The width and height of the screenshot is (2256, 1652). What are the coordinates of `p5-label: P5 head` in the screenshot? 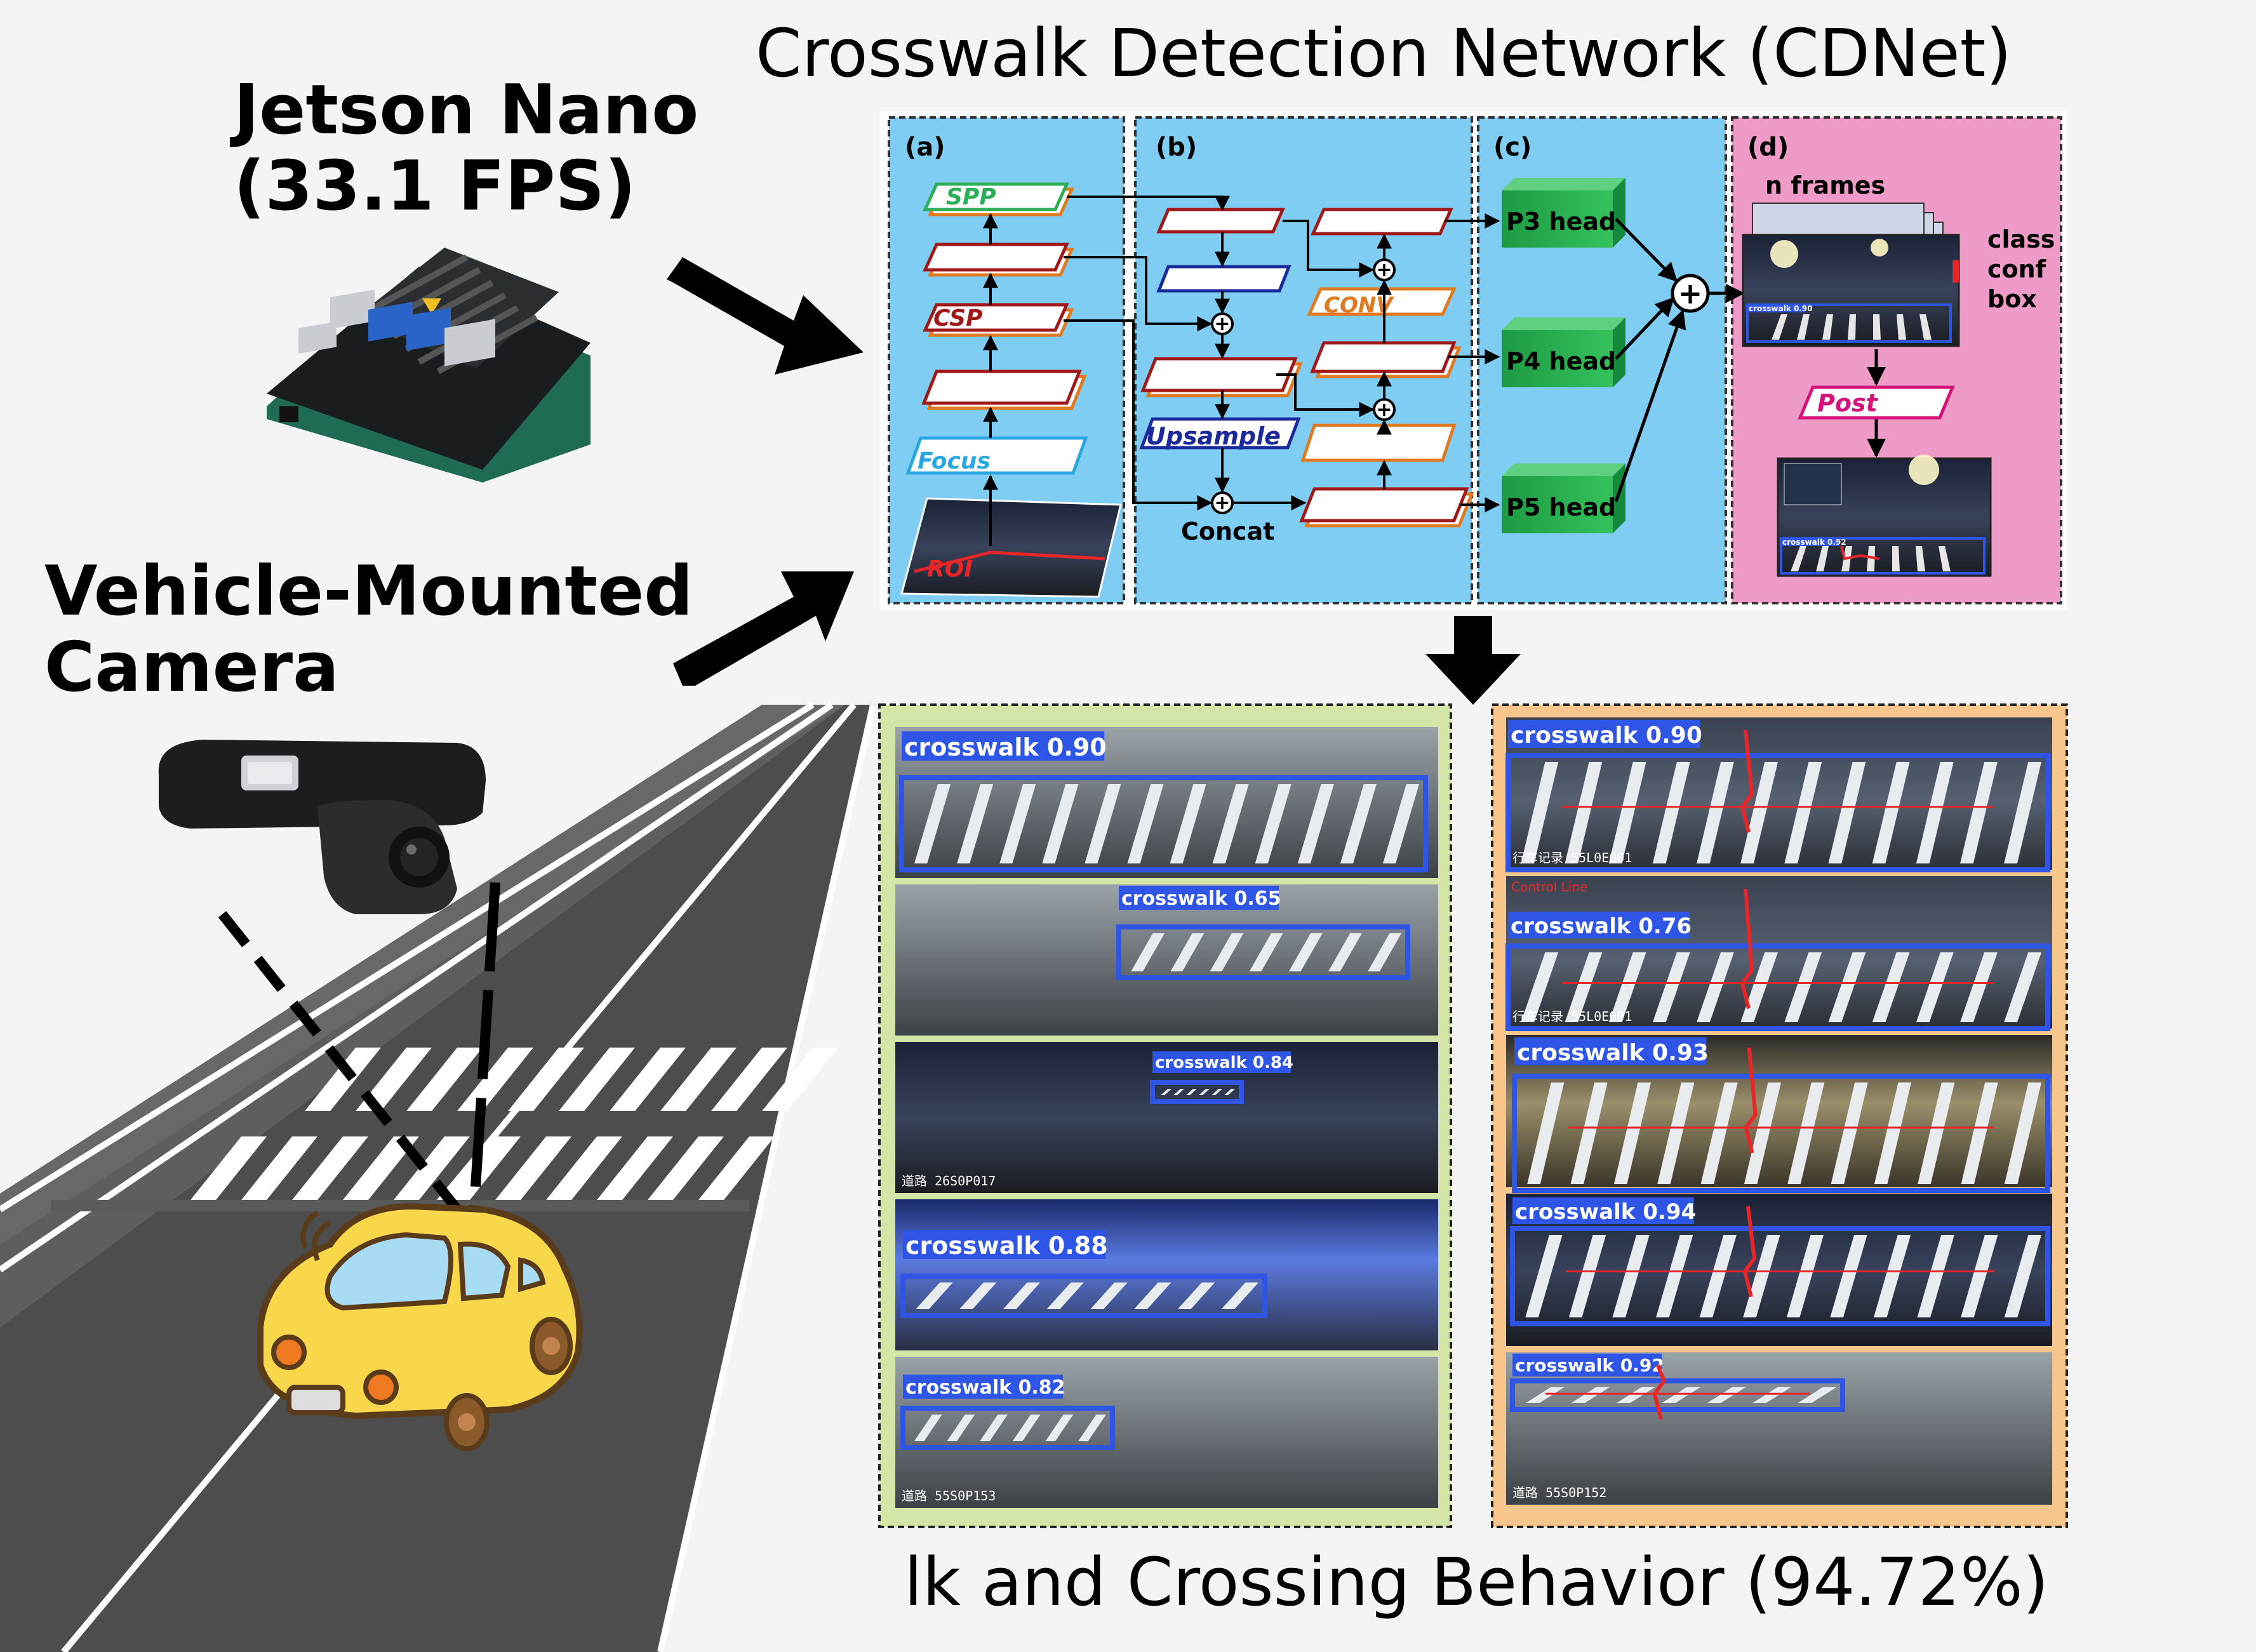 It's located at (1561, 507).